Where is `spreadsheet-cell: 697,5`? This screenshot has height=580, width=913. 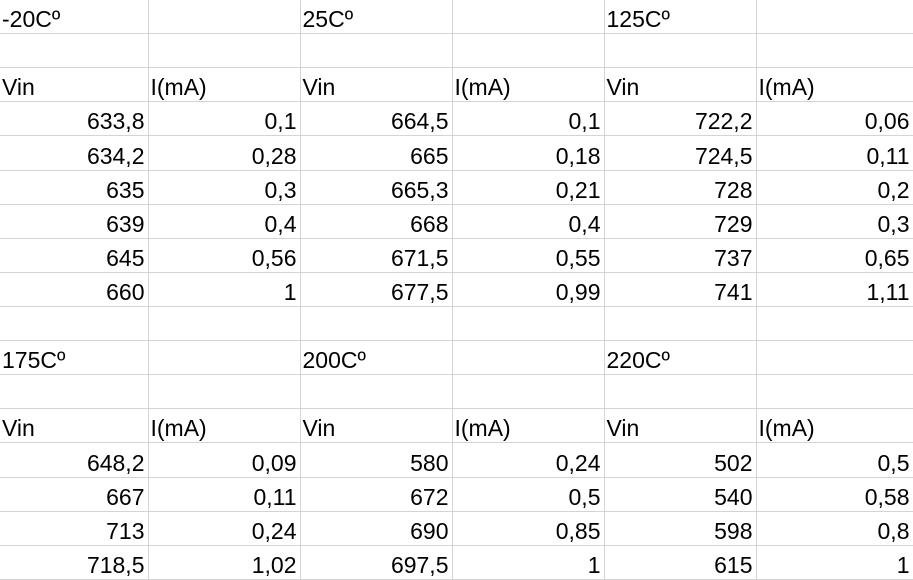
spreadsheet-cell: 697,5 is located at coordinates (376, 562).